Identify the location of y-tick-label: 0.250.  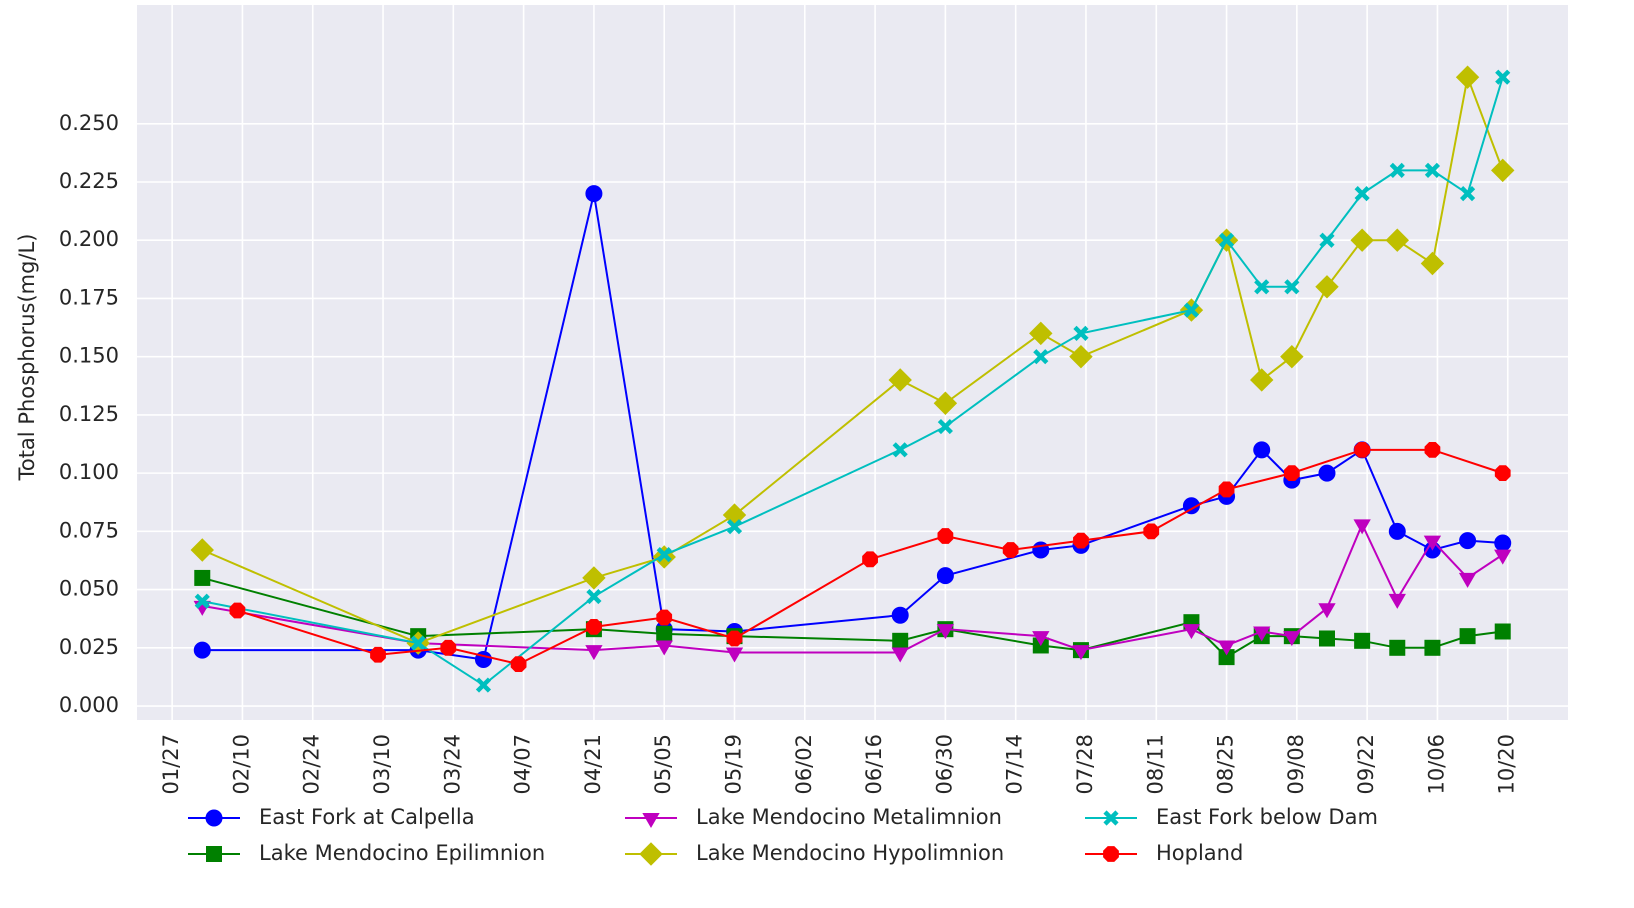
(89, 123).